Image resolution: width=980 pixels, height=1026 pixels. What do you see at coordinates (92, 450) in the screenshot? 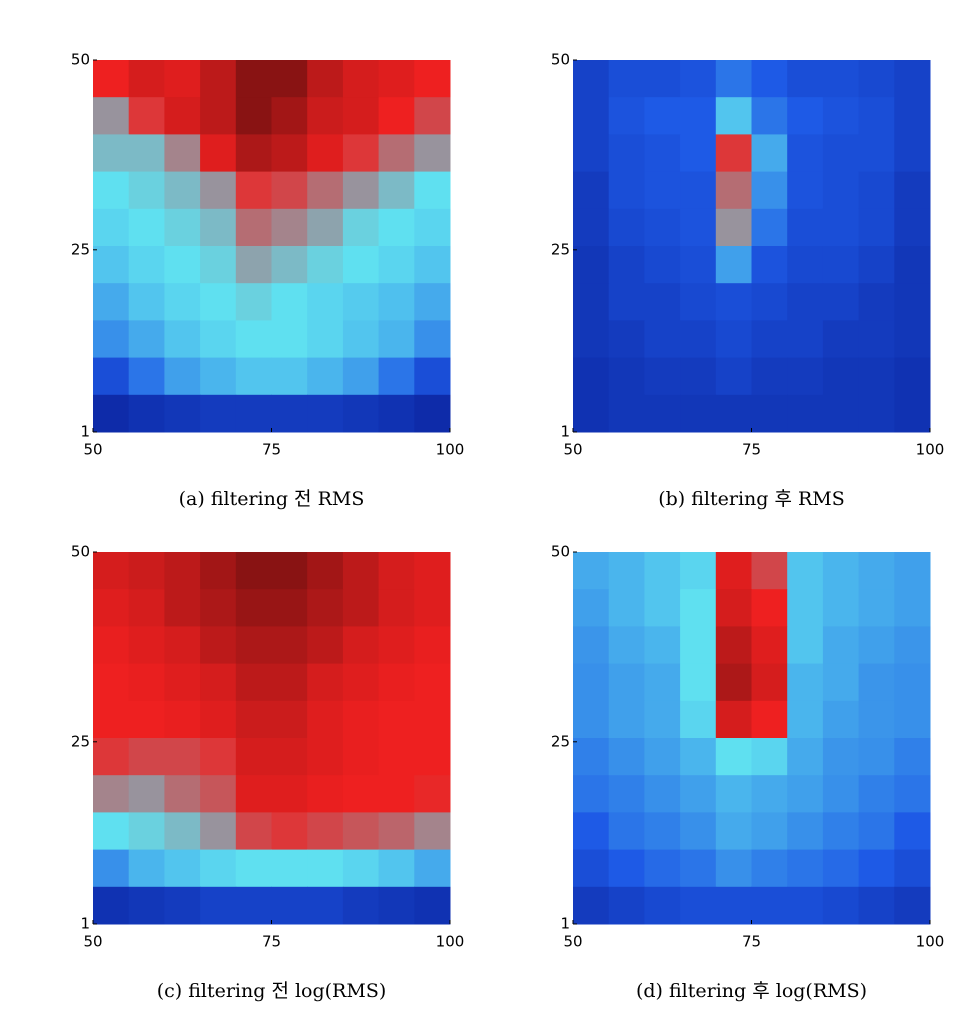
I see `x-tick-label: 50` at bounding box center [92, 450].